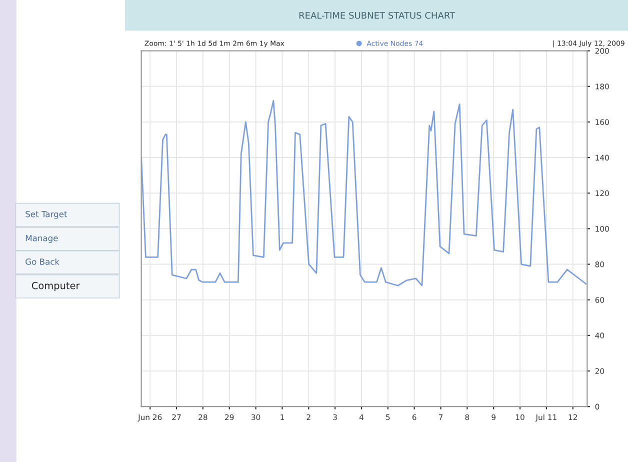 The width and height of the screenshot is (628, 462). Describe the element at coordinates (47, 214) in the screenshot. I see `text: Set Target` at that location.